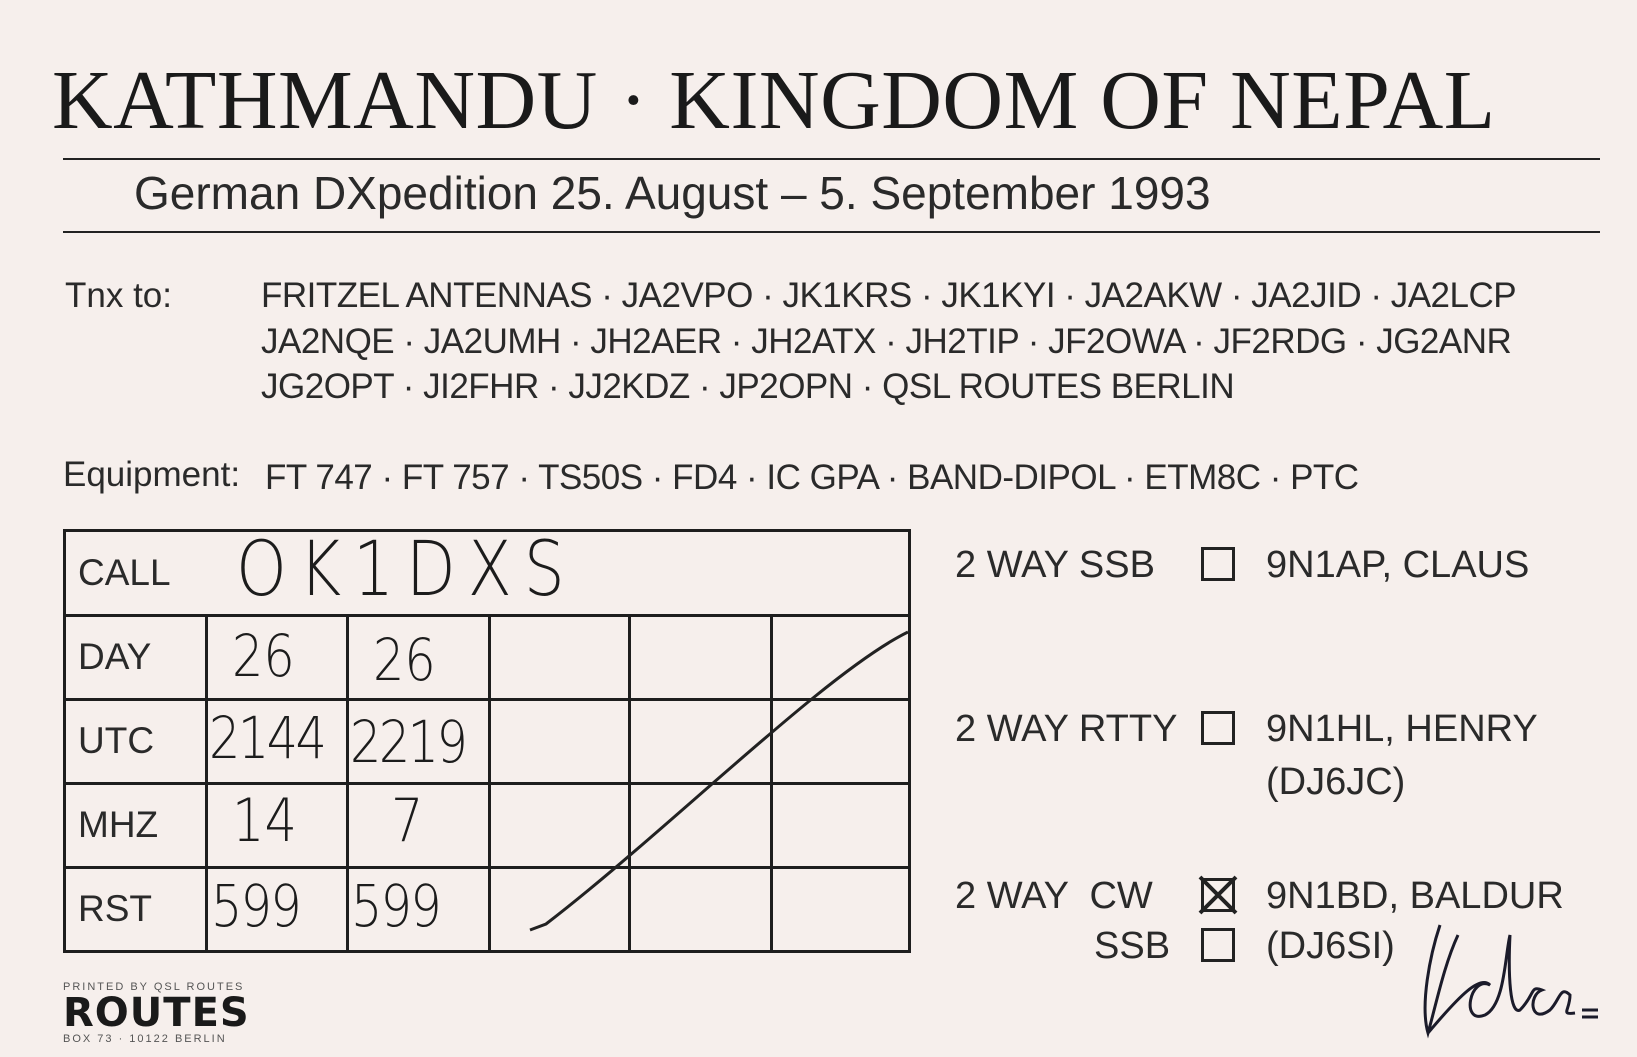 Image resolution: width=1637 pixels, height=1057 pixels. I want to click on printer-line1: PRINTED BY QSL ROUTES, so click(154, 987).